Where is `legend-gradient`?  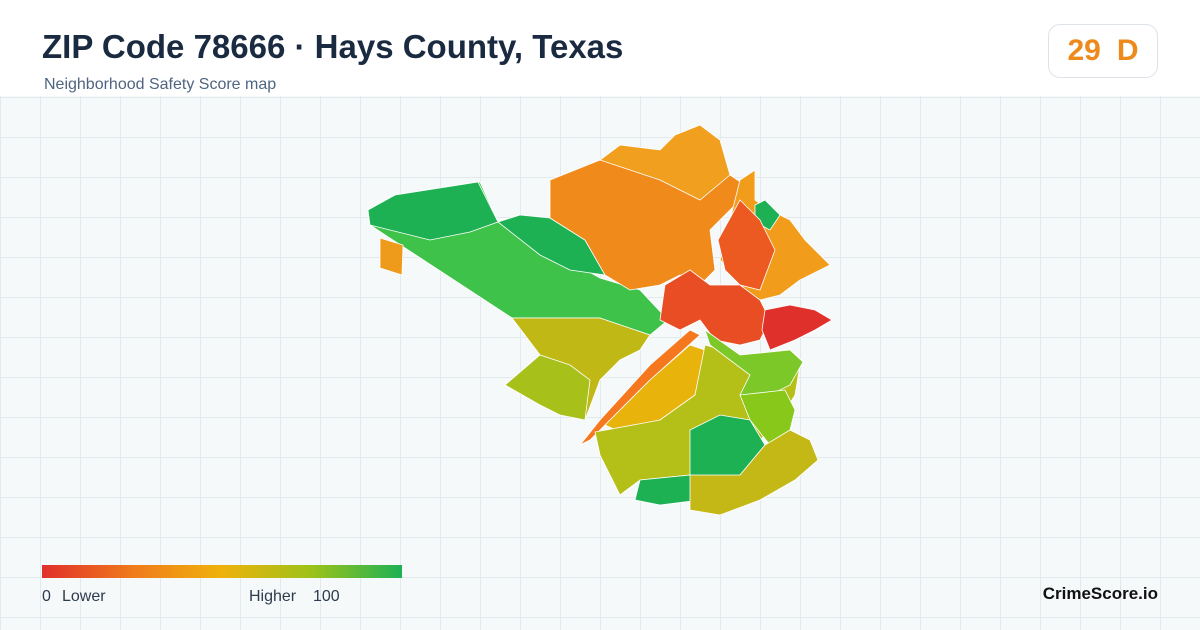 legend-gradient is located at coordinates (222, 571).